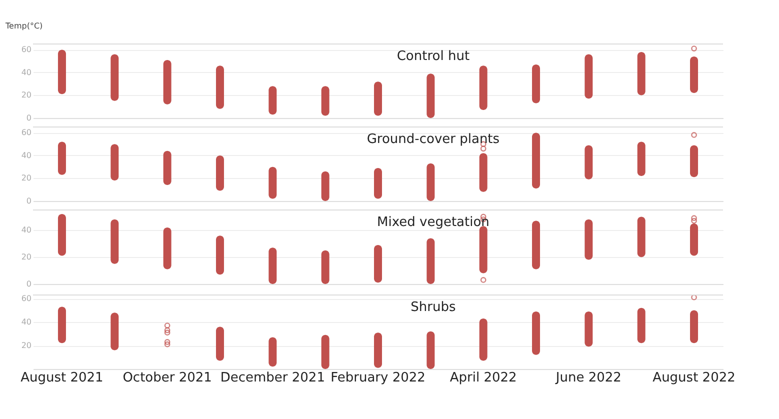 This screenshot has height=419, width=779. What do you see at coordinates (433, 222) in the screenshot?
I see `chart-title: Mixed vegetation` at bounding box center [433, 222].